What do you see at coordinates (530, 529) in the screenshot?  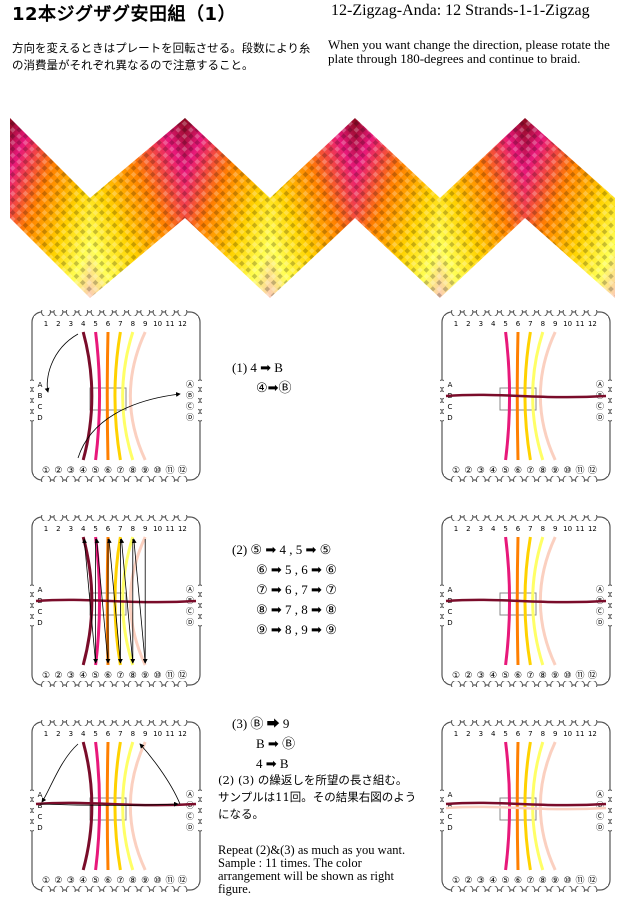 I see `plate-top-number: 7` at bounding box center [530, 529].